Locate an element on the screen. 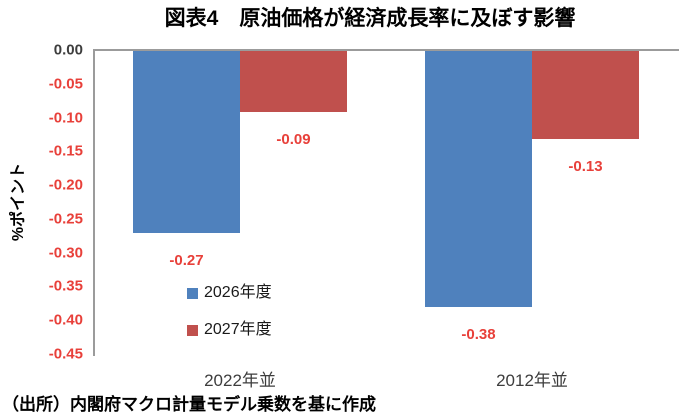  source-note: （出所）内閣府マクロ計量モデル乗数を基に作成 is located at coordinates (189, 404).